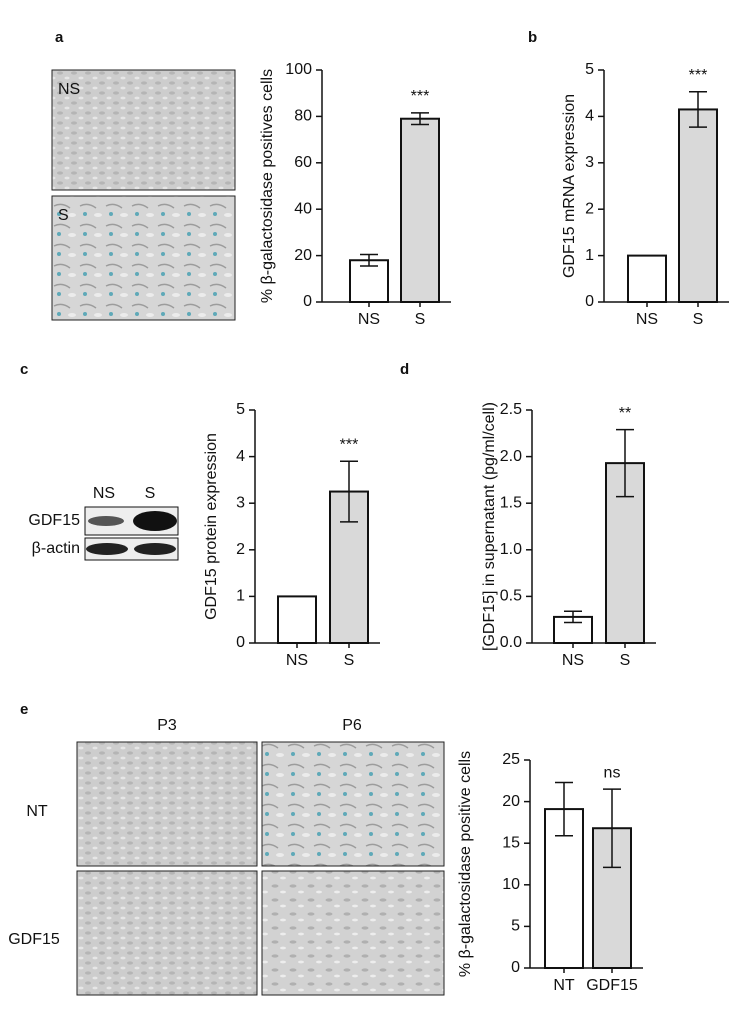  What do you see at coordinates (211, 526) in the screenshot?
I see `y-axis-label: GDF15 protein expression` at bounding box center [211, 526].